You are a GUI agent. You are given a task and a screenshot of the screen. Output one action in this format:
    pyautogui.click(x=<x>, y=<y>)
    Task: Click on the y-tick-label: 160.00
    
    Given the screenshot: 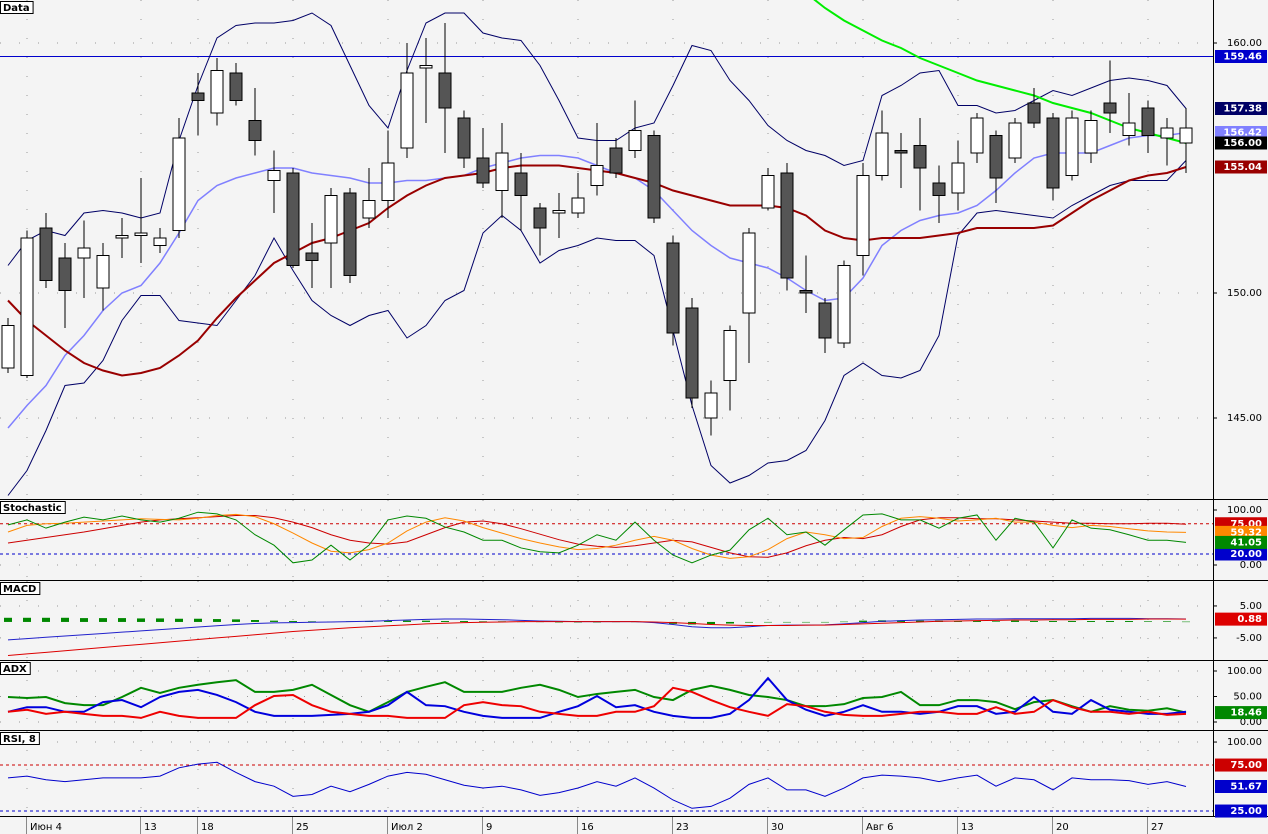 What is the action you would take?
    pyautogui.click(x=1244, y=43)
    